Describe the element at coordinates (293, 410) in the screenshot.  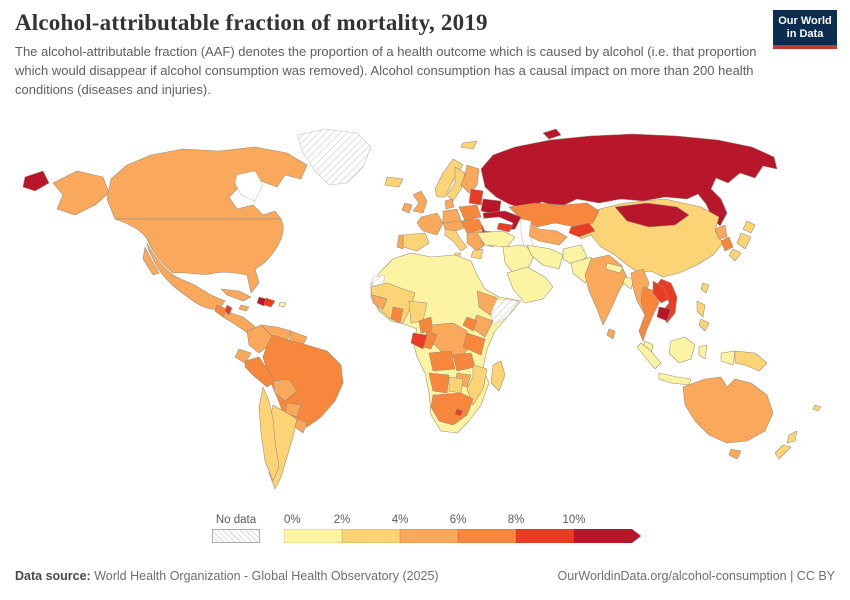
I see `country-paraguay` at that location.